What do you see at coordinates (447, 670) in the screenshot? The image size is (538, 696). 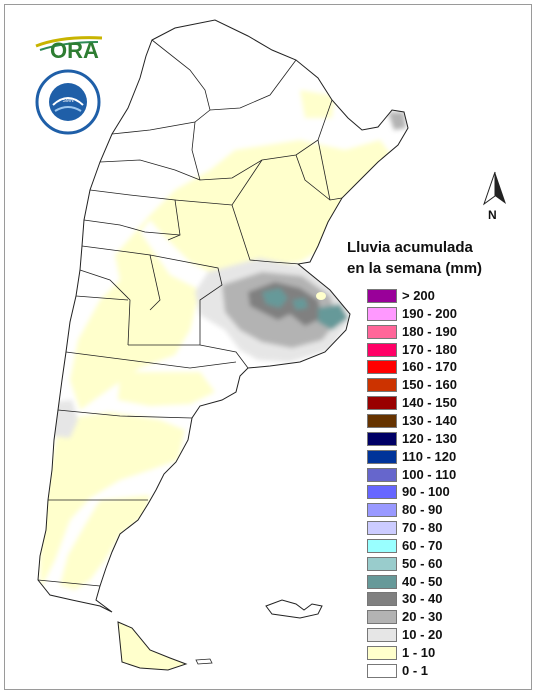 I see `legend-item: 0 - 1` at bounding box center [447, 670].